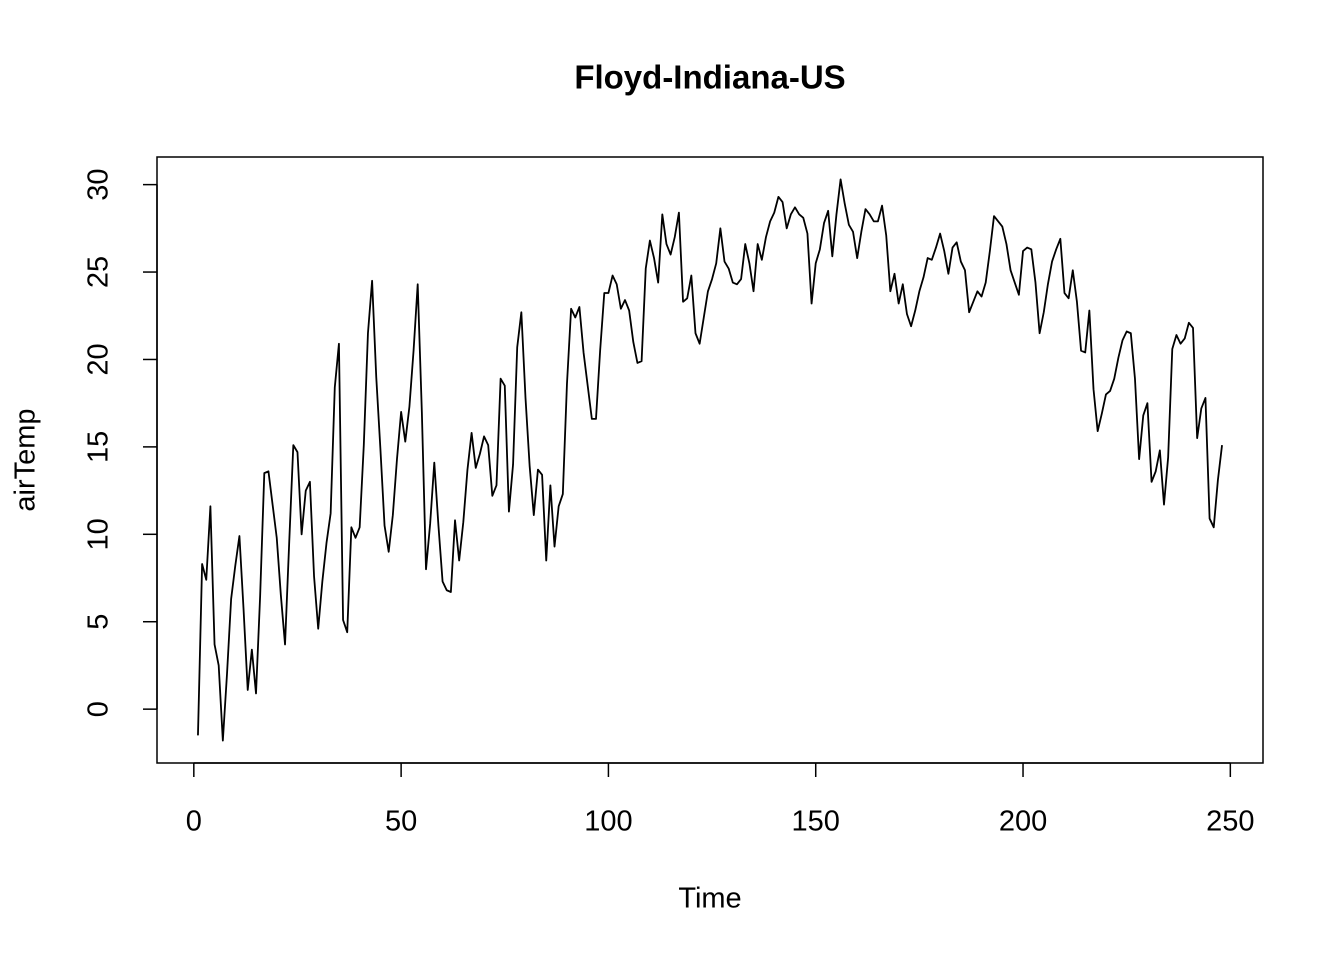 The image size is (1344, 960). Describe the element at coordinates (99, 184) in the screenshot. I see `y-tick-label: 30` at that location.